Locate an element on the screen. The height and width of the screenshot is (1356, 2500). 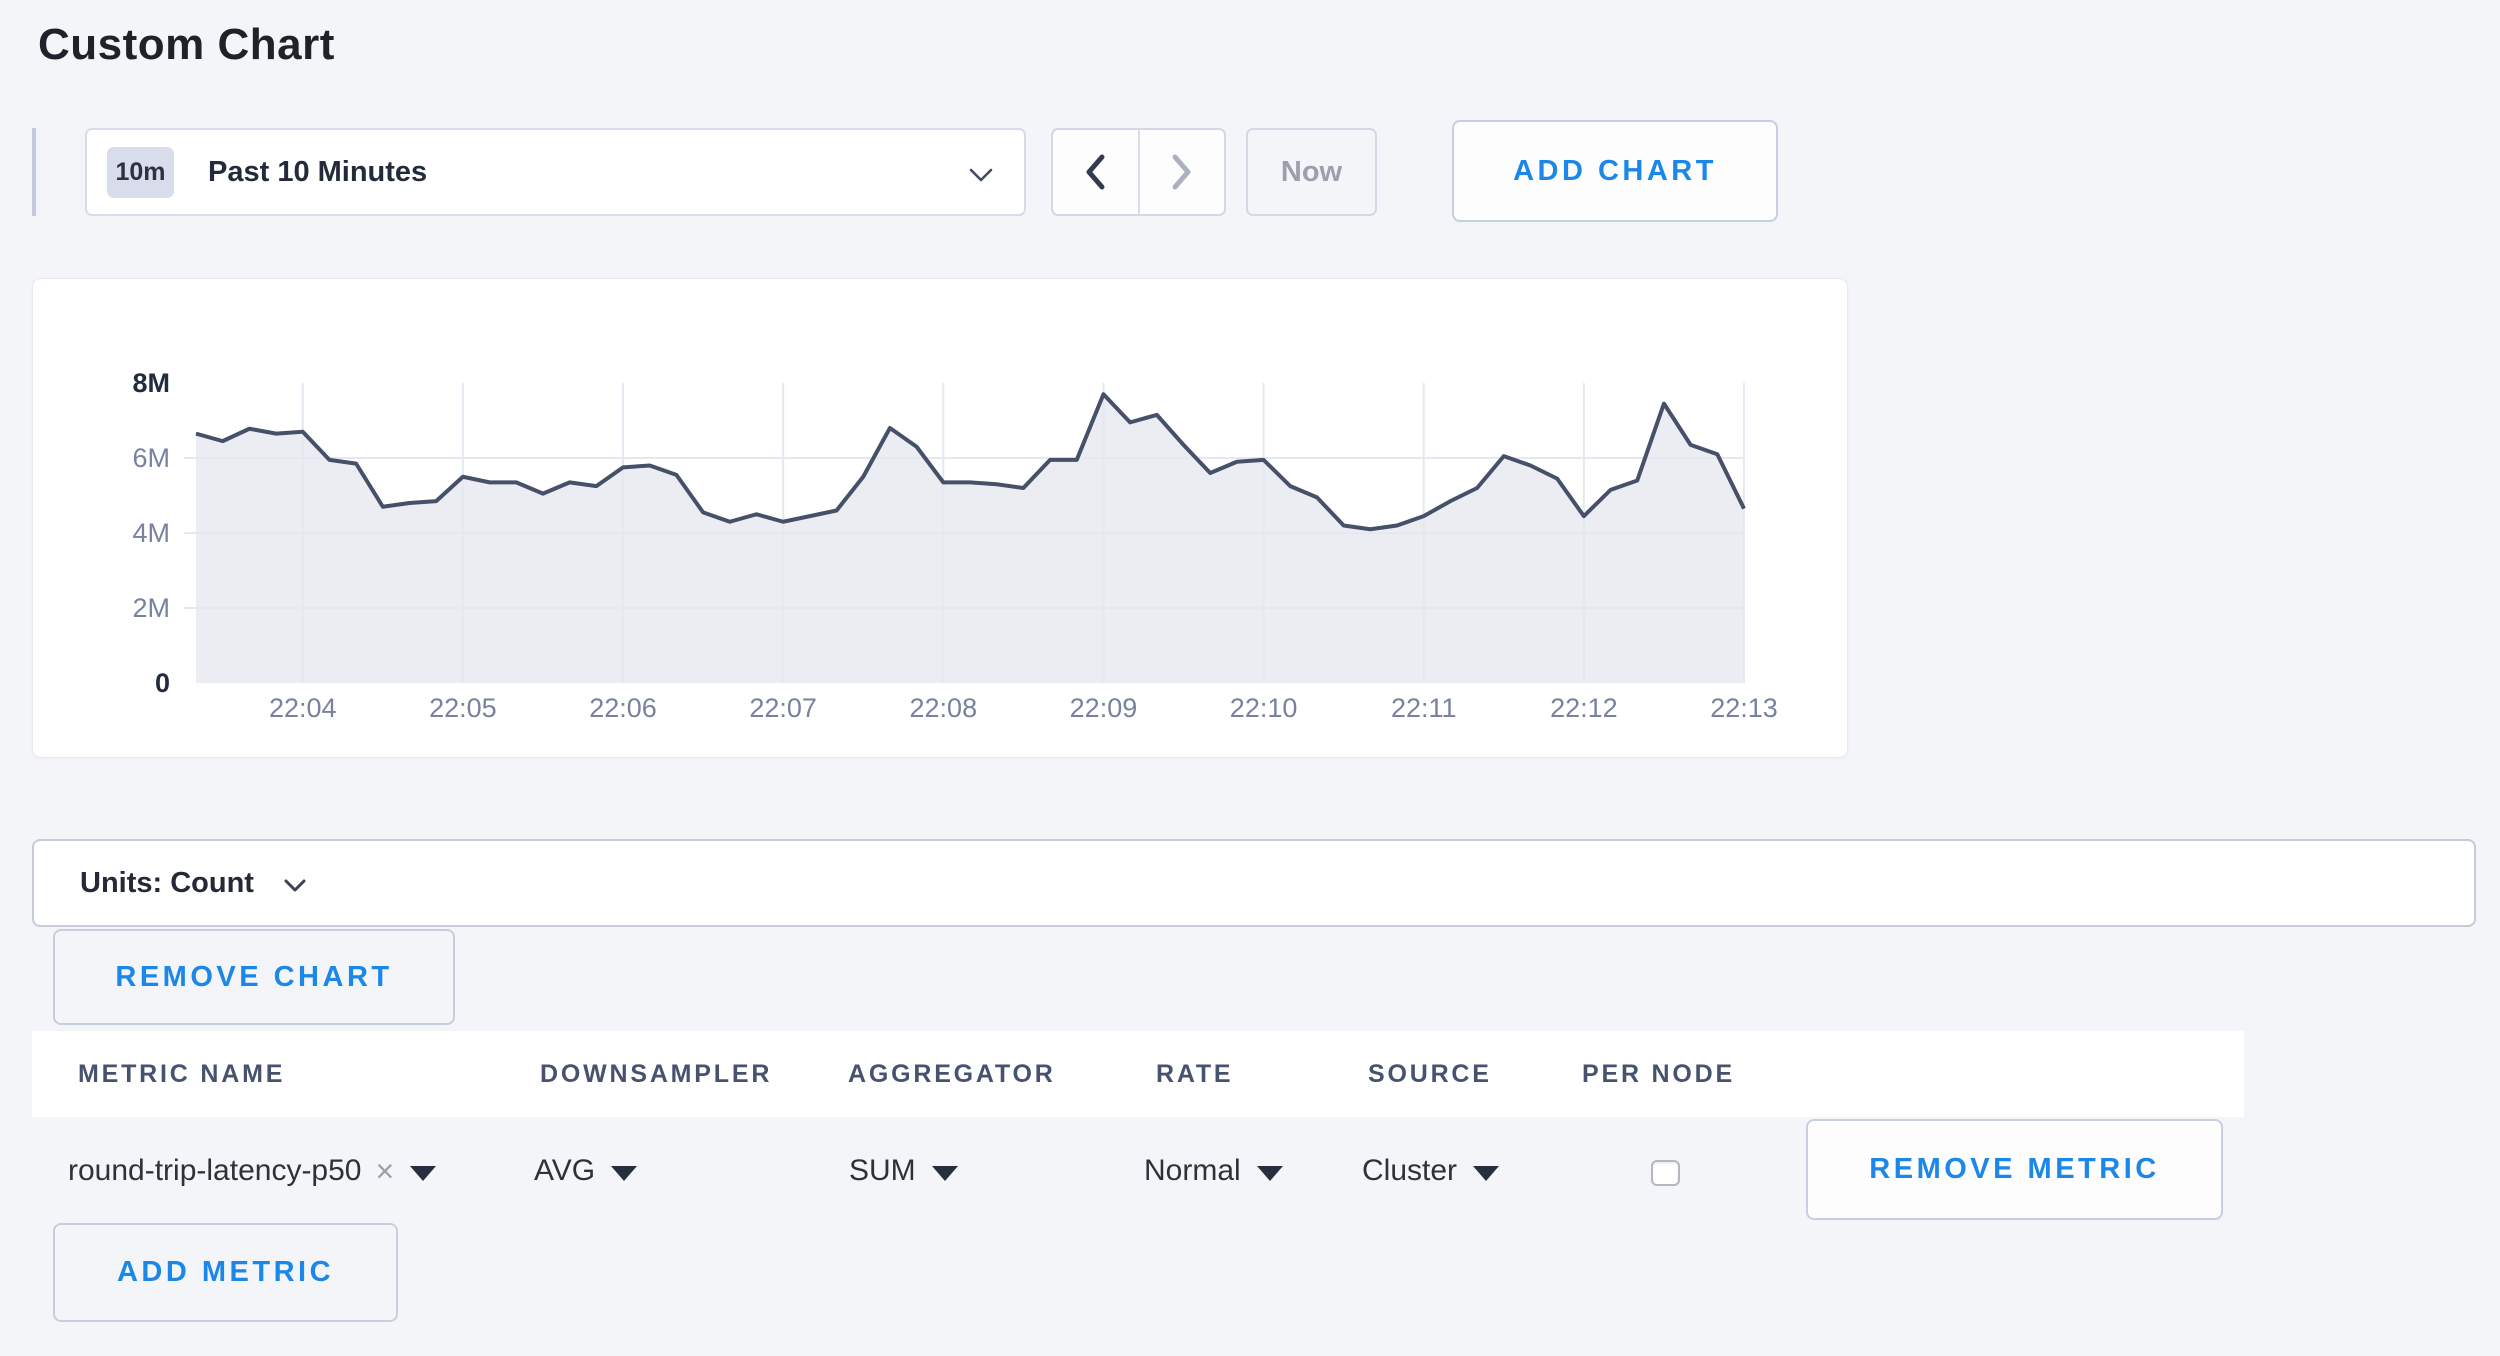
time-window-dropdown: 10m Past 10 Minutes is located at coordinates (555, 172).